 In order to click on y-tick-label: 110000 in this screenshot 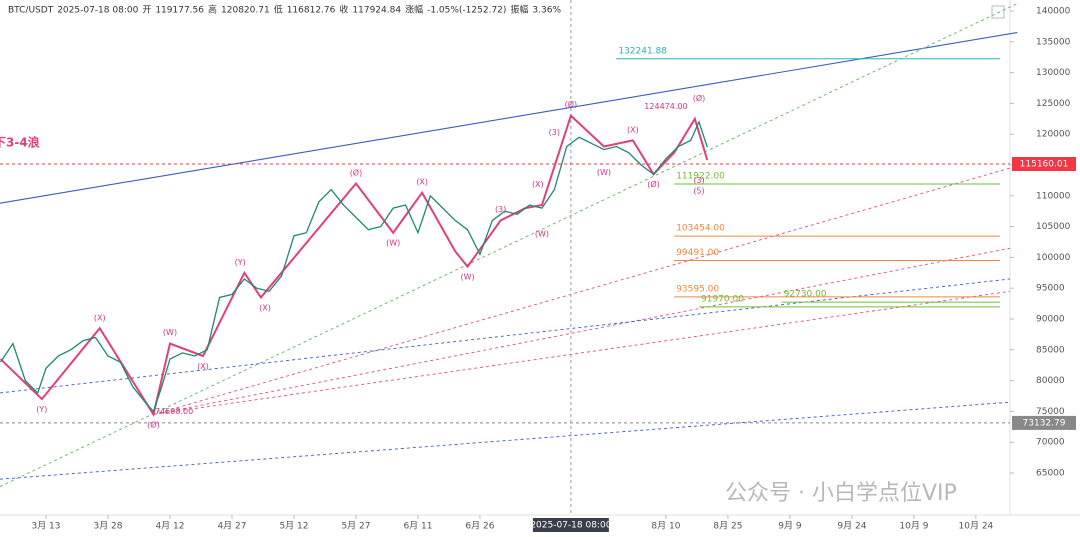, I will do `click(1053, 196)`.